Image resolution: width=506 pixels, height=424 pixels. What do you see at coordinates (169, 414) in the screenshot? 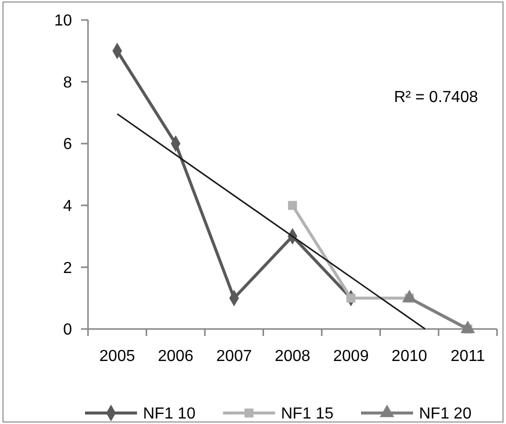
I see `legend-label: NF1 10` at bounding box center [169, 414].